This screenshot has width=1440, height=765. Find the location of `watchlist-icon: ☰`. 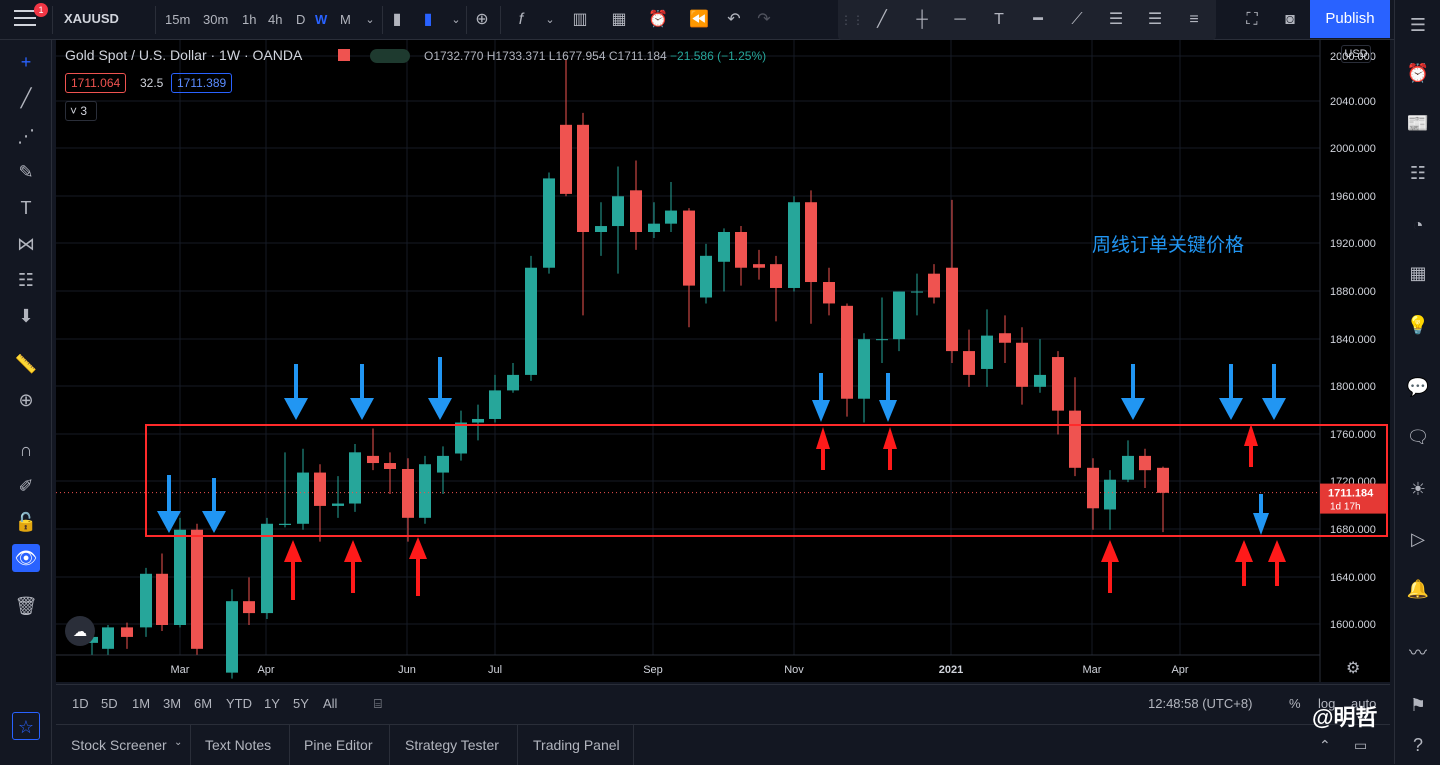

watchlist-icon: ☰ is located at coordinates (1418, 25).